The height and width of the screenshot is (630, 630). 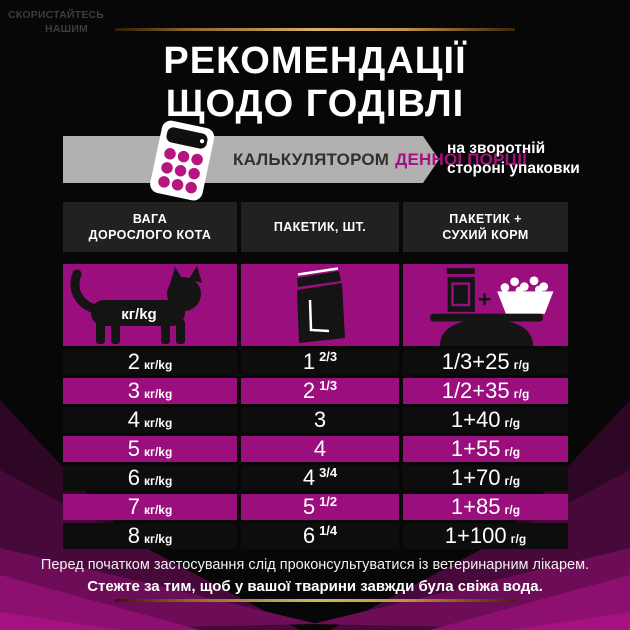 What do you see at coordinates (320, 536) in the screenshot?
I see `cell-pouches-8: 6 1/4` at bounding box center [320, 536].